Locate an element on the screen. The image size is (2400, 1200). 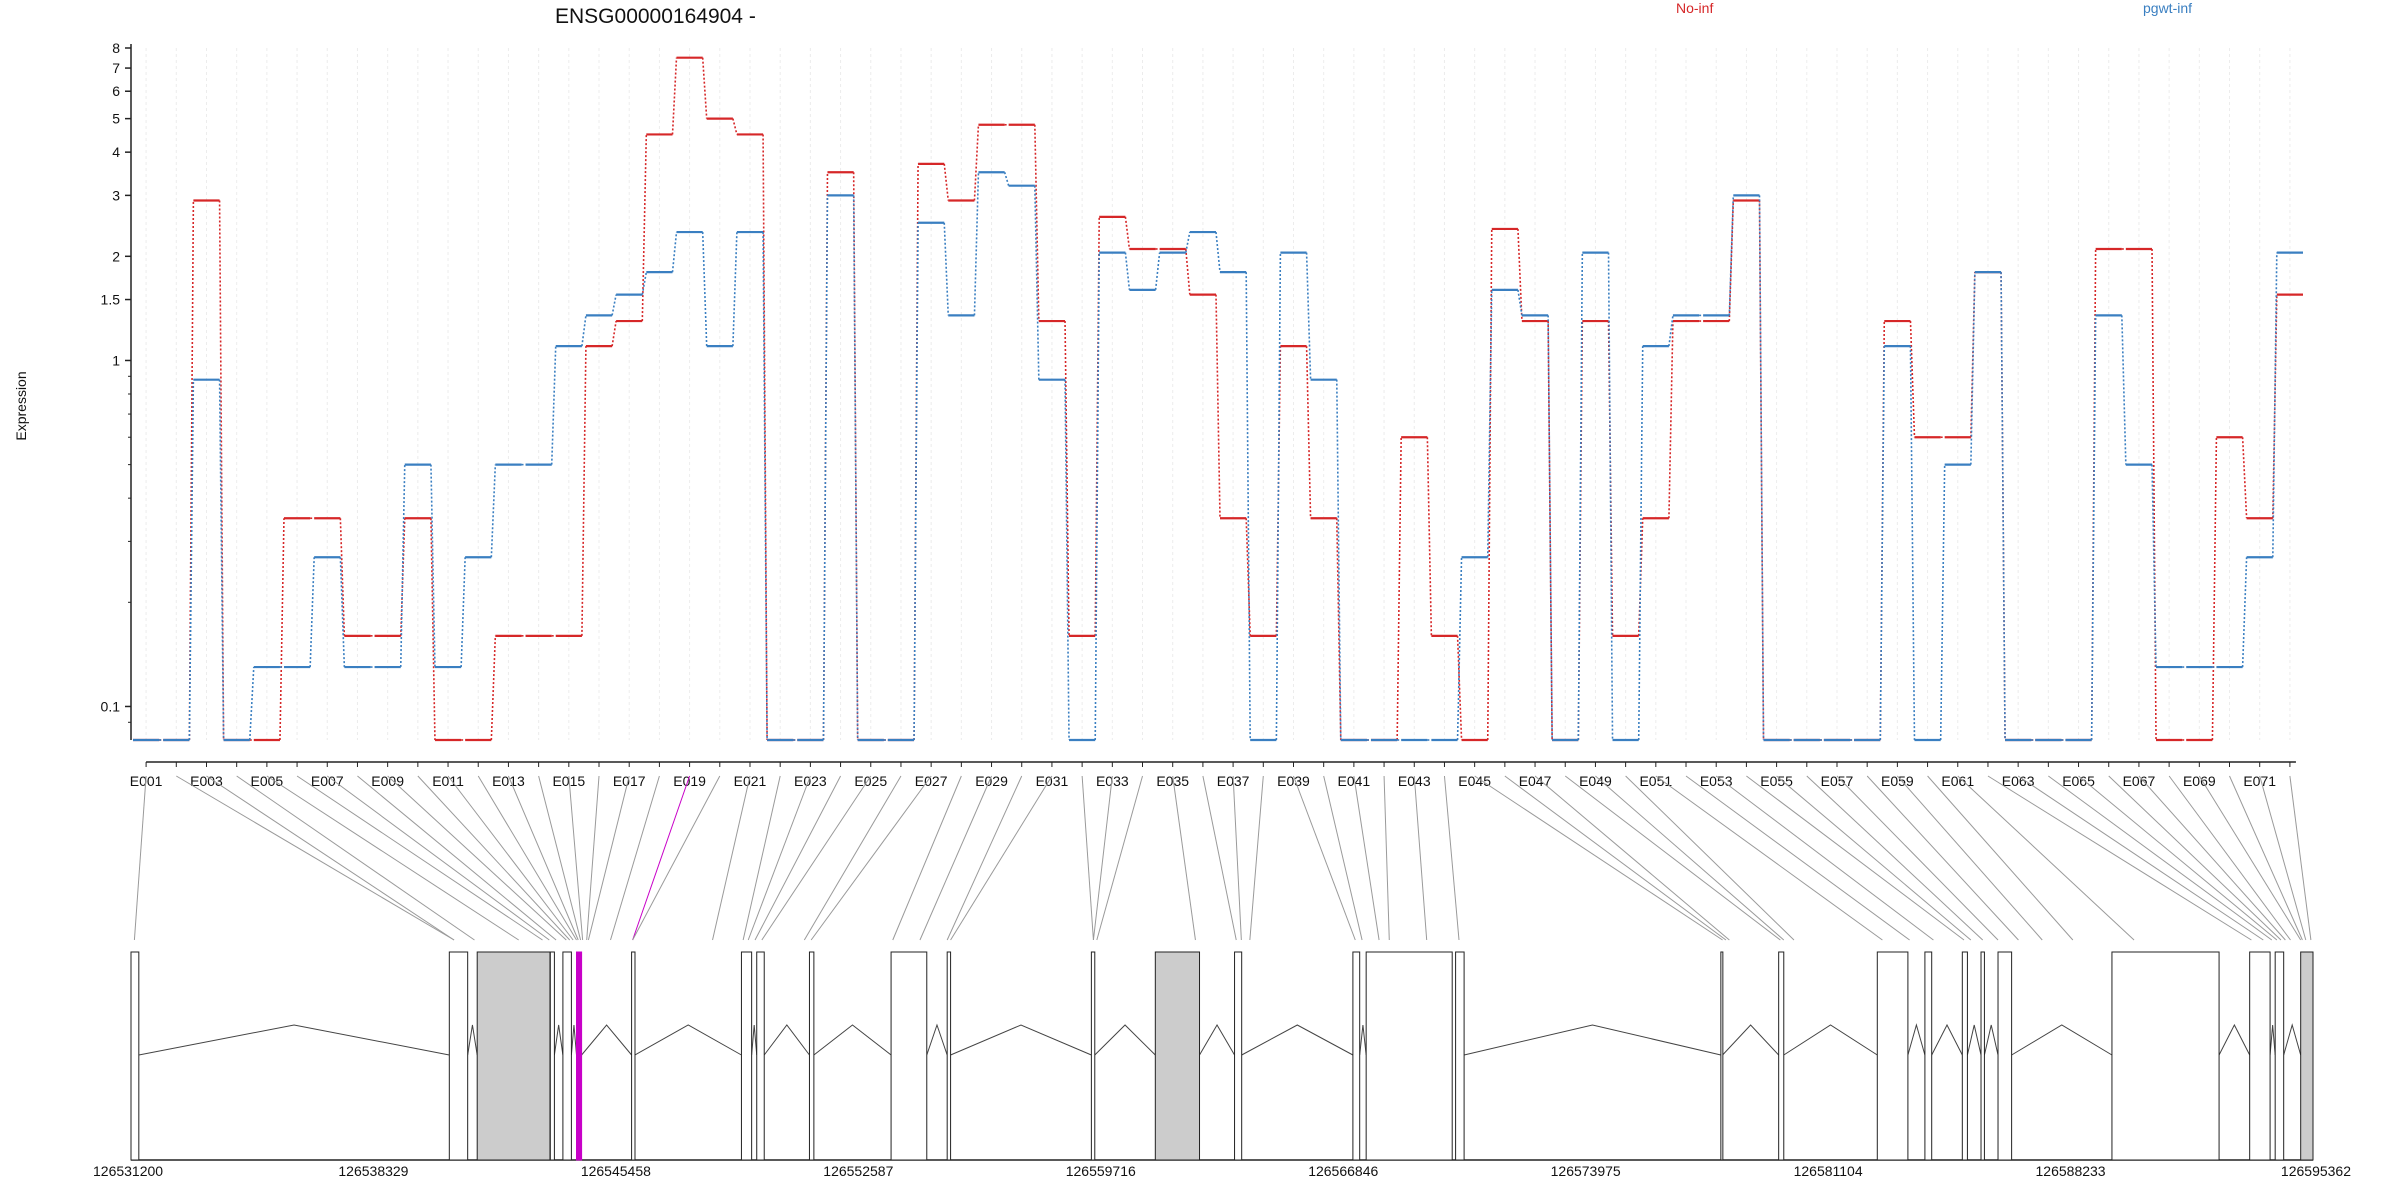
exon-connector-lines is located at coordinates (1222, 858).